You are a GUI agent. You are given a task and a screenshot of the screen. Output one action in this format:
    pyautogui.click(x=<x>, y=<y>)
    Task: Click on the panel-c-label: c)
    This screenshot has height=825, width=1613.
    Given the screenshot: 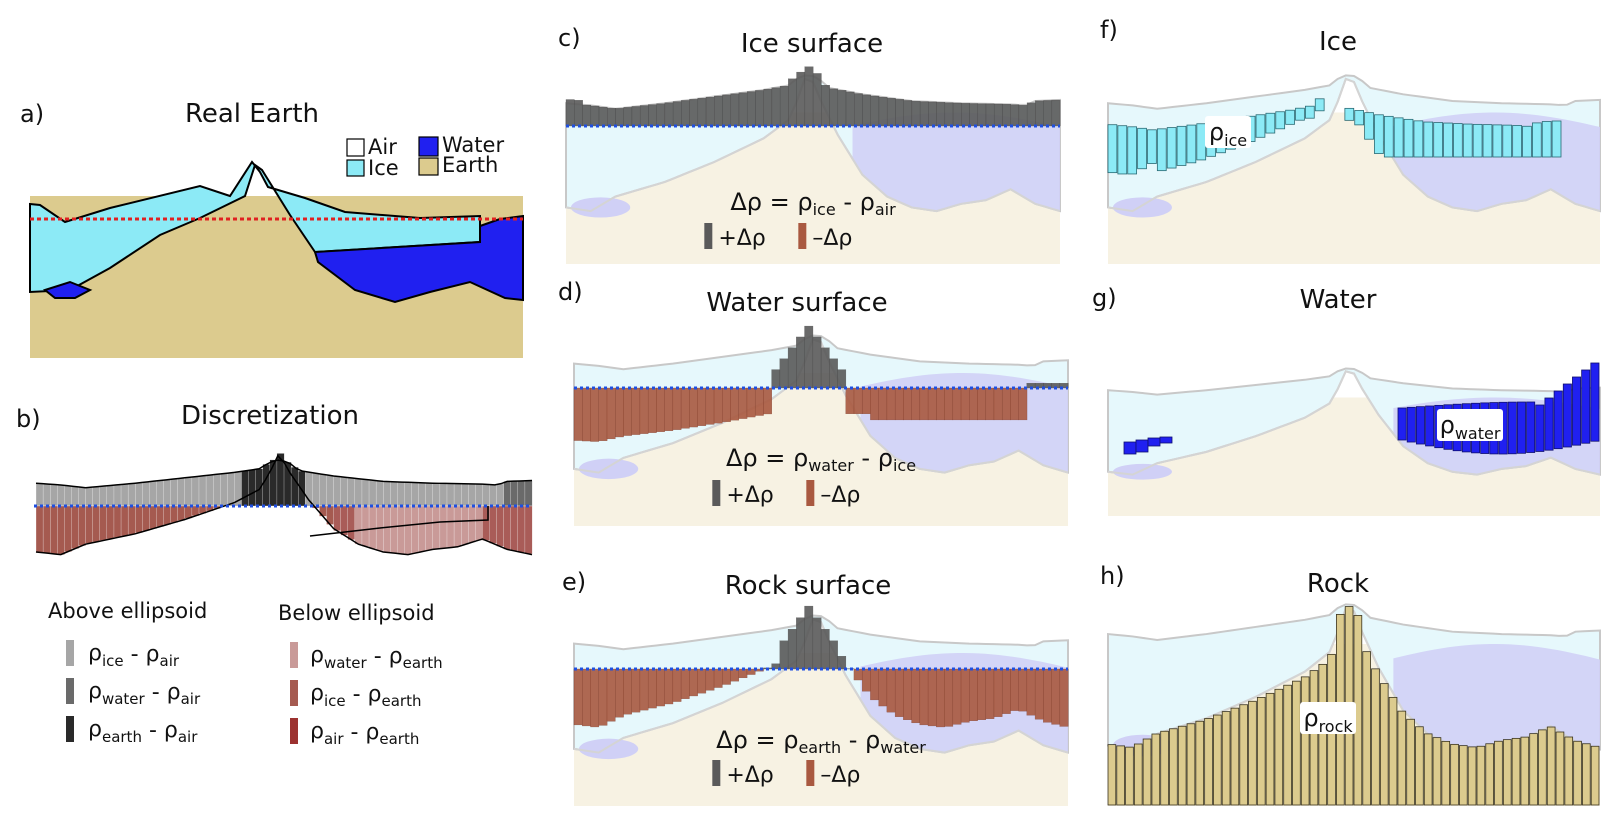 What is the action you would take?
    pyautogui.click(x=569, y=38)
    